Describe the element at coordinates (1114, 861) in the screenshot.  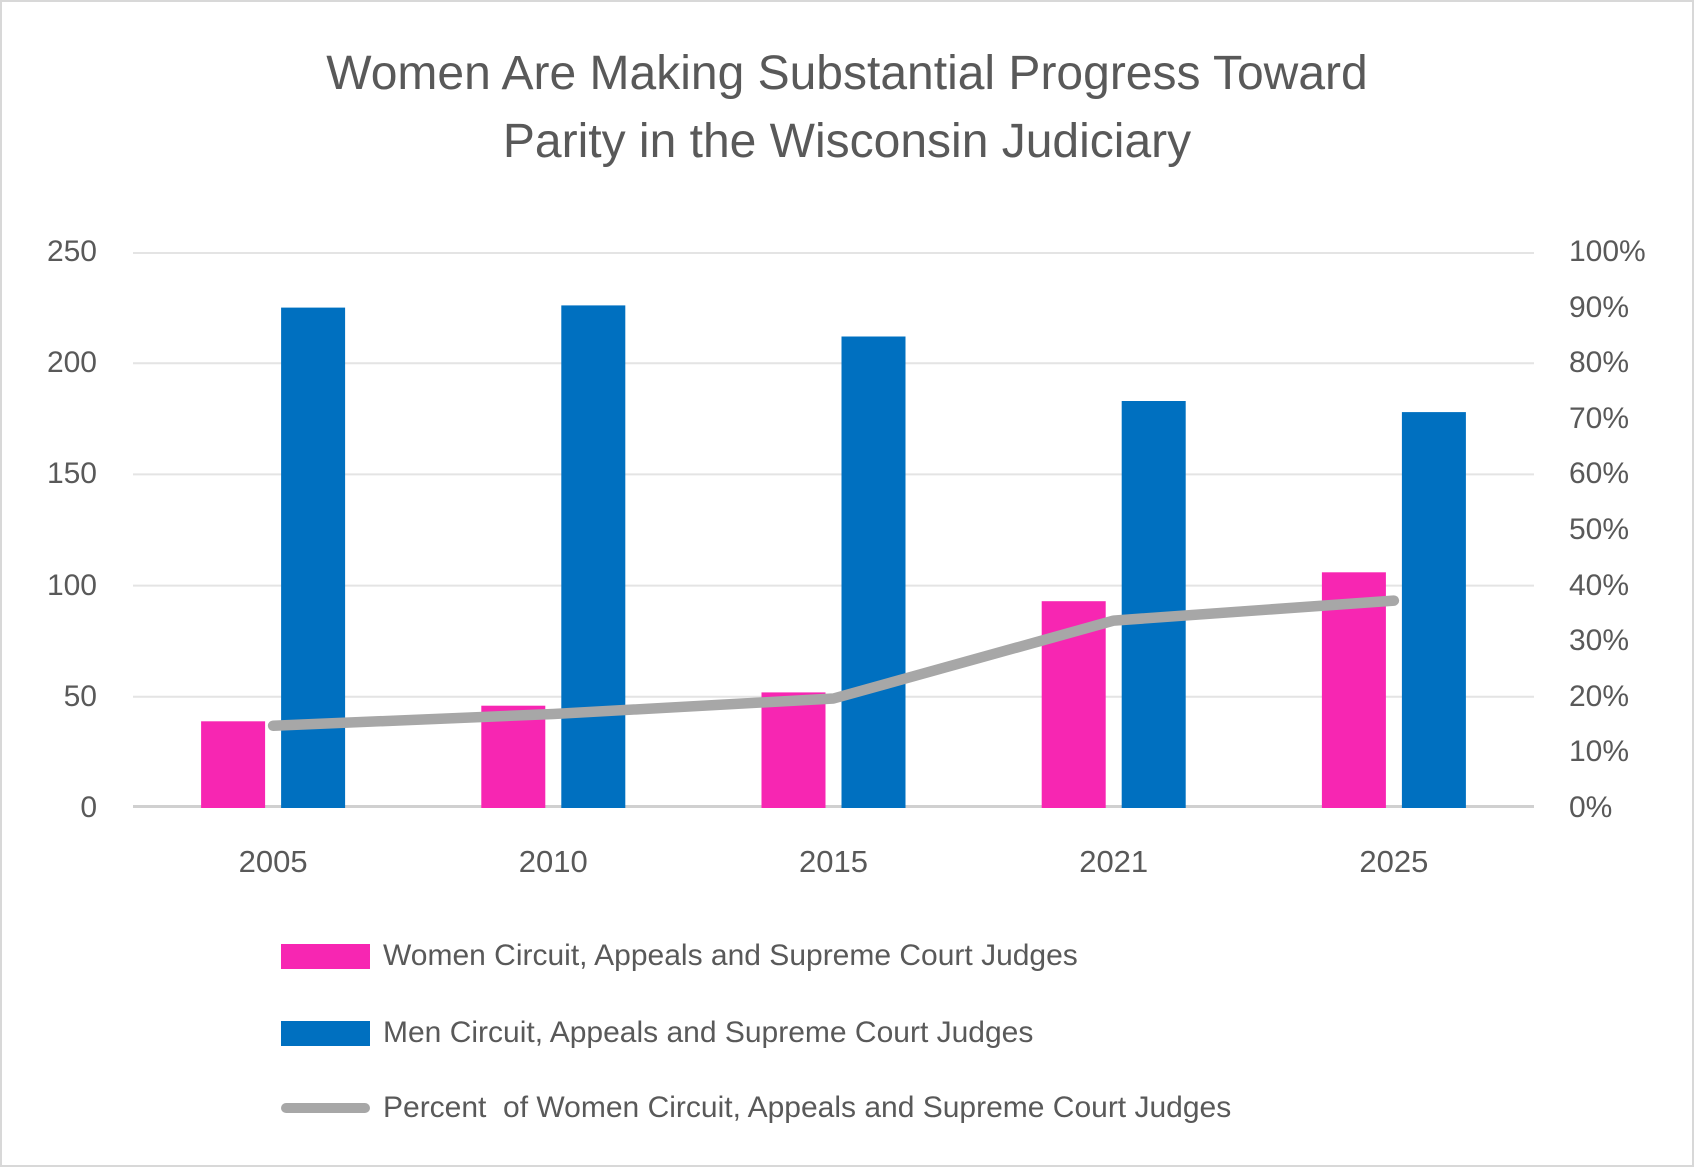
I see `x-tick-2021: 2021` at that location.